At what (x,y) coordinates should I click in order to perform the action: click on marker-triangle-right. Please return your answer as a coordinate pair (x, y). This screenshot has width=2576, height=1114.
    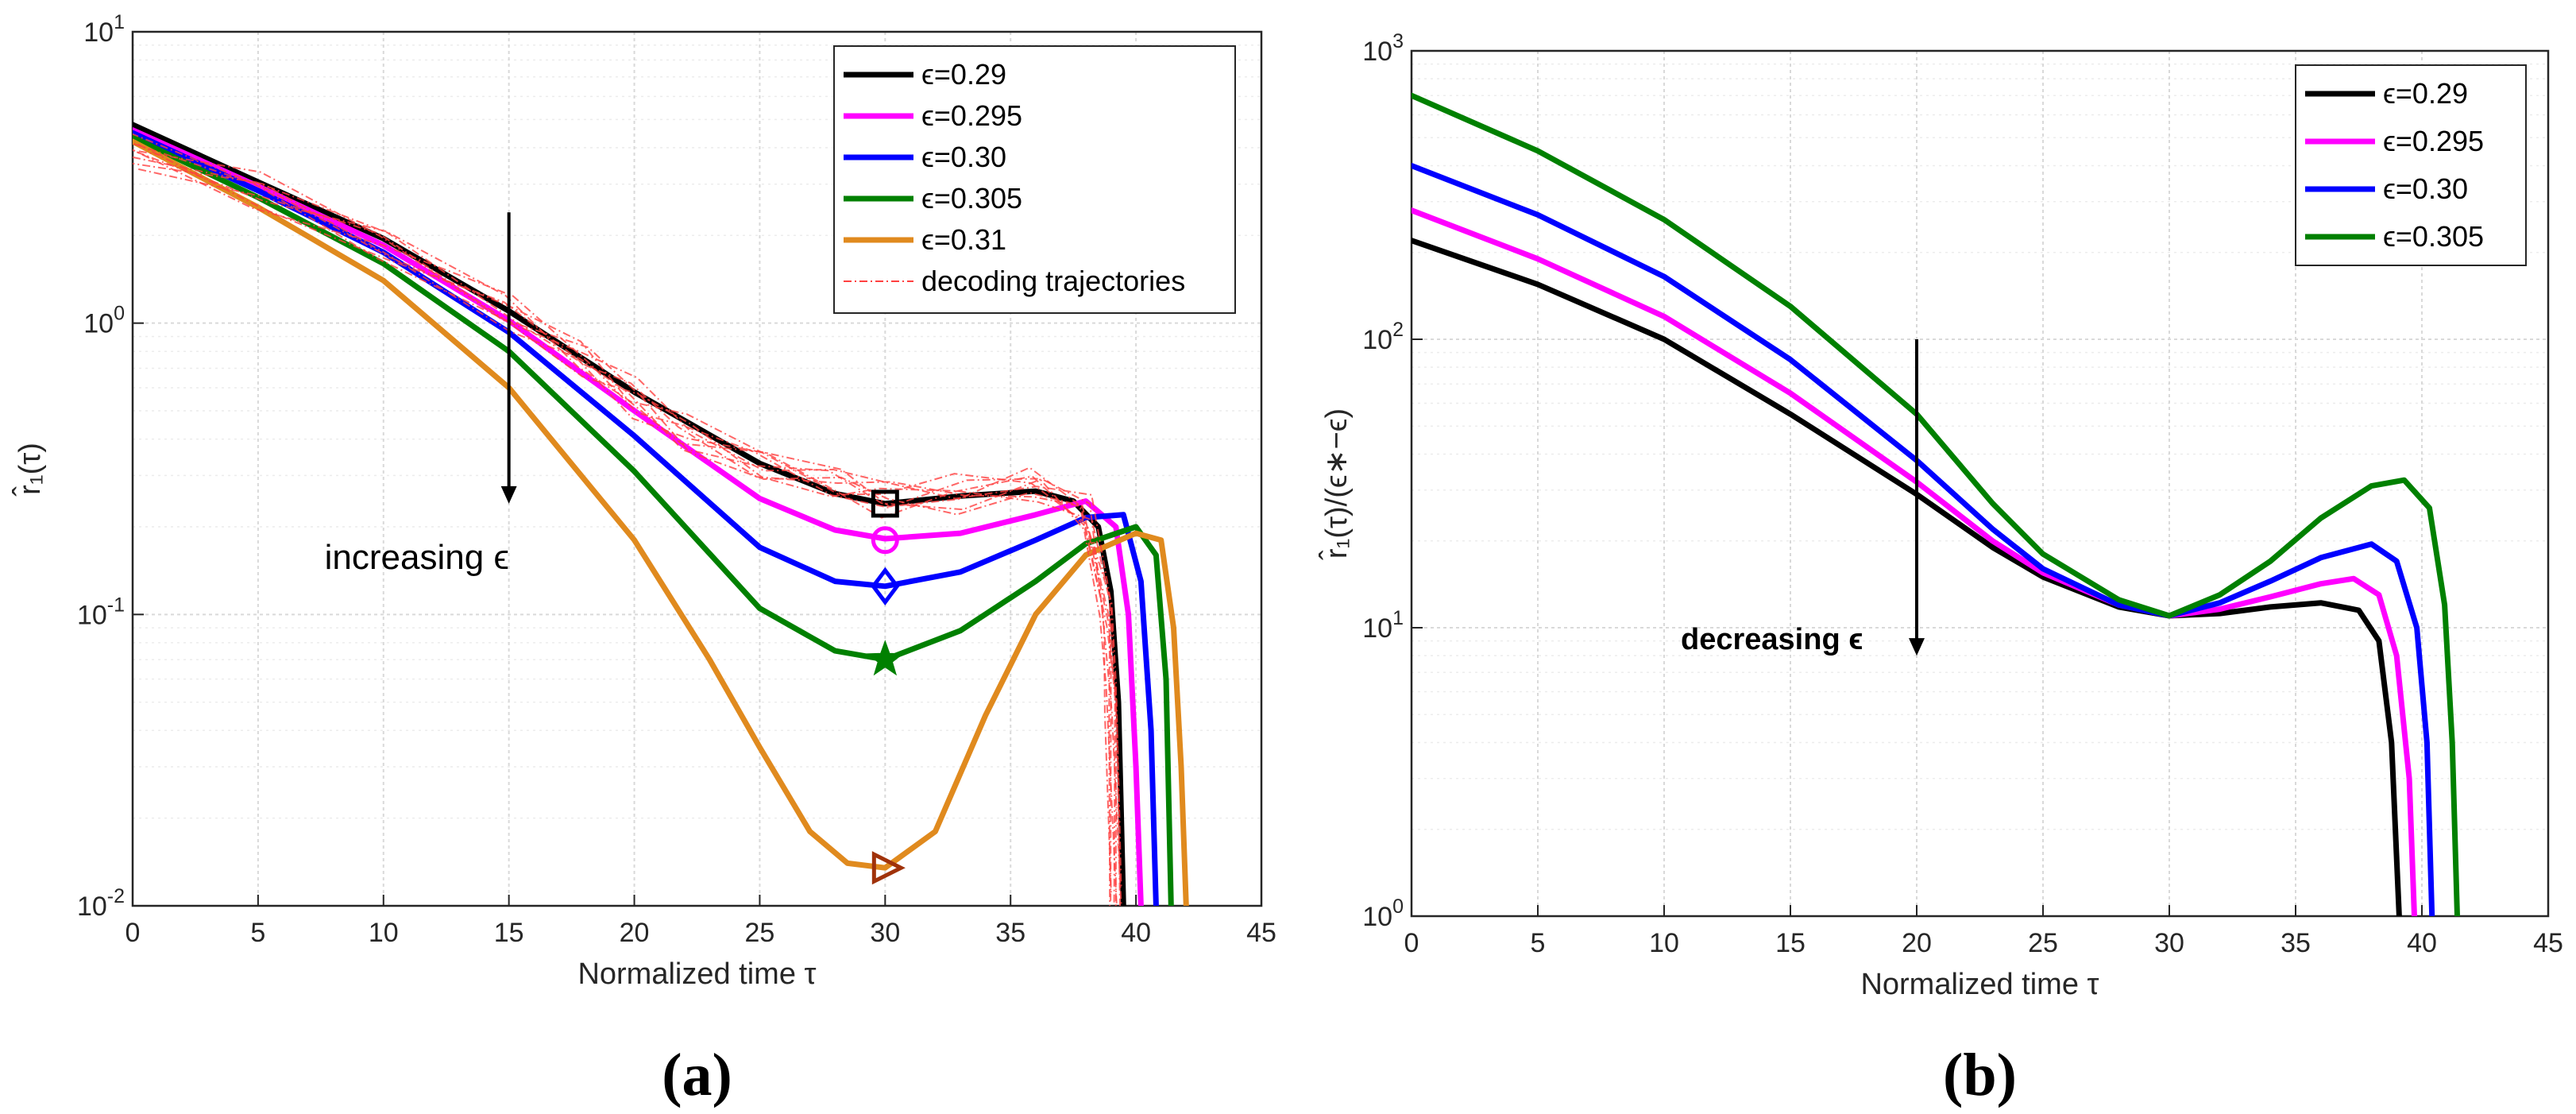
    Looking at the image, I should click on (889, 868).